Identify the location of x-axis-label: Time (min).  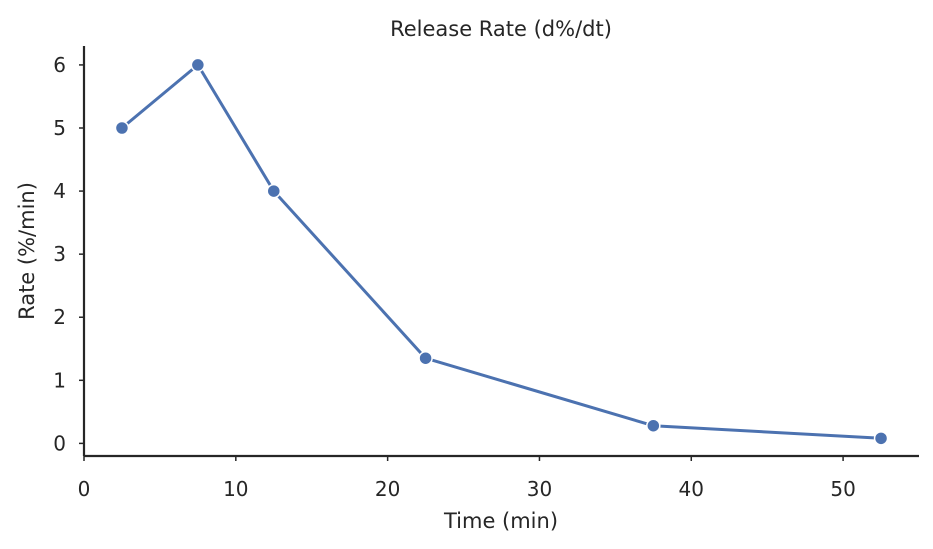
(500, 521).